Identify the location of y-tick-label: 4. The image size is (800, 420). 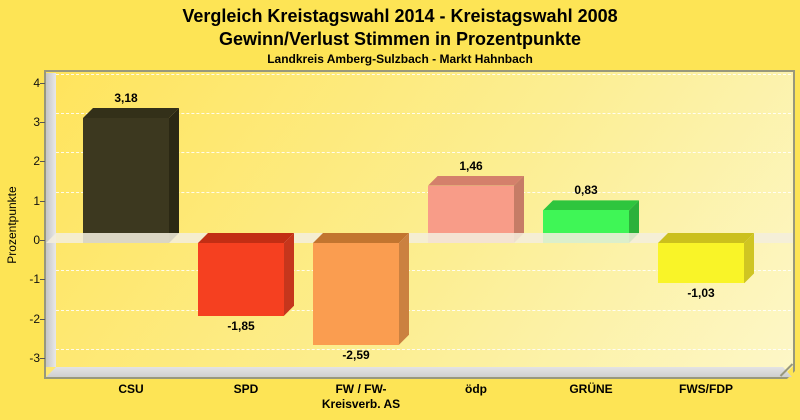
(36, 82).